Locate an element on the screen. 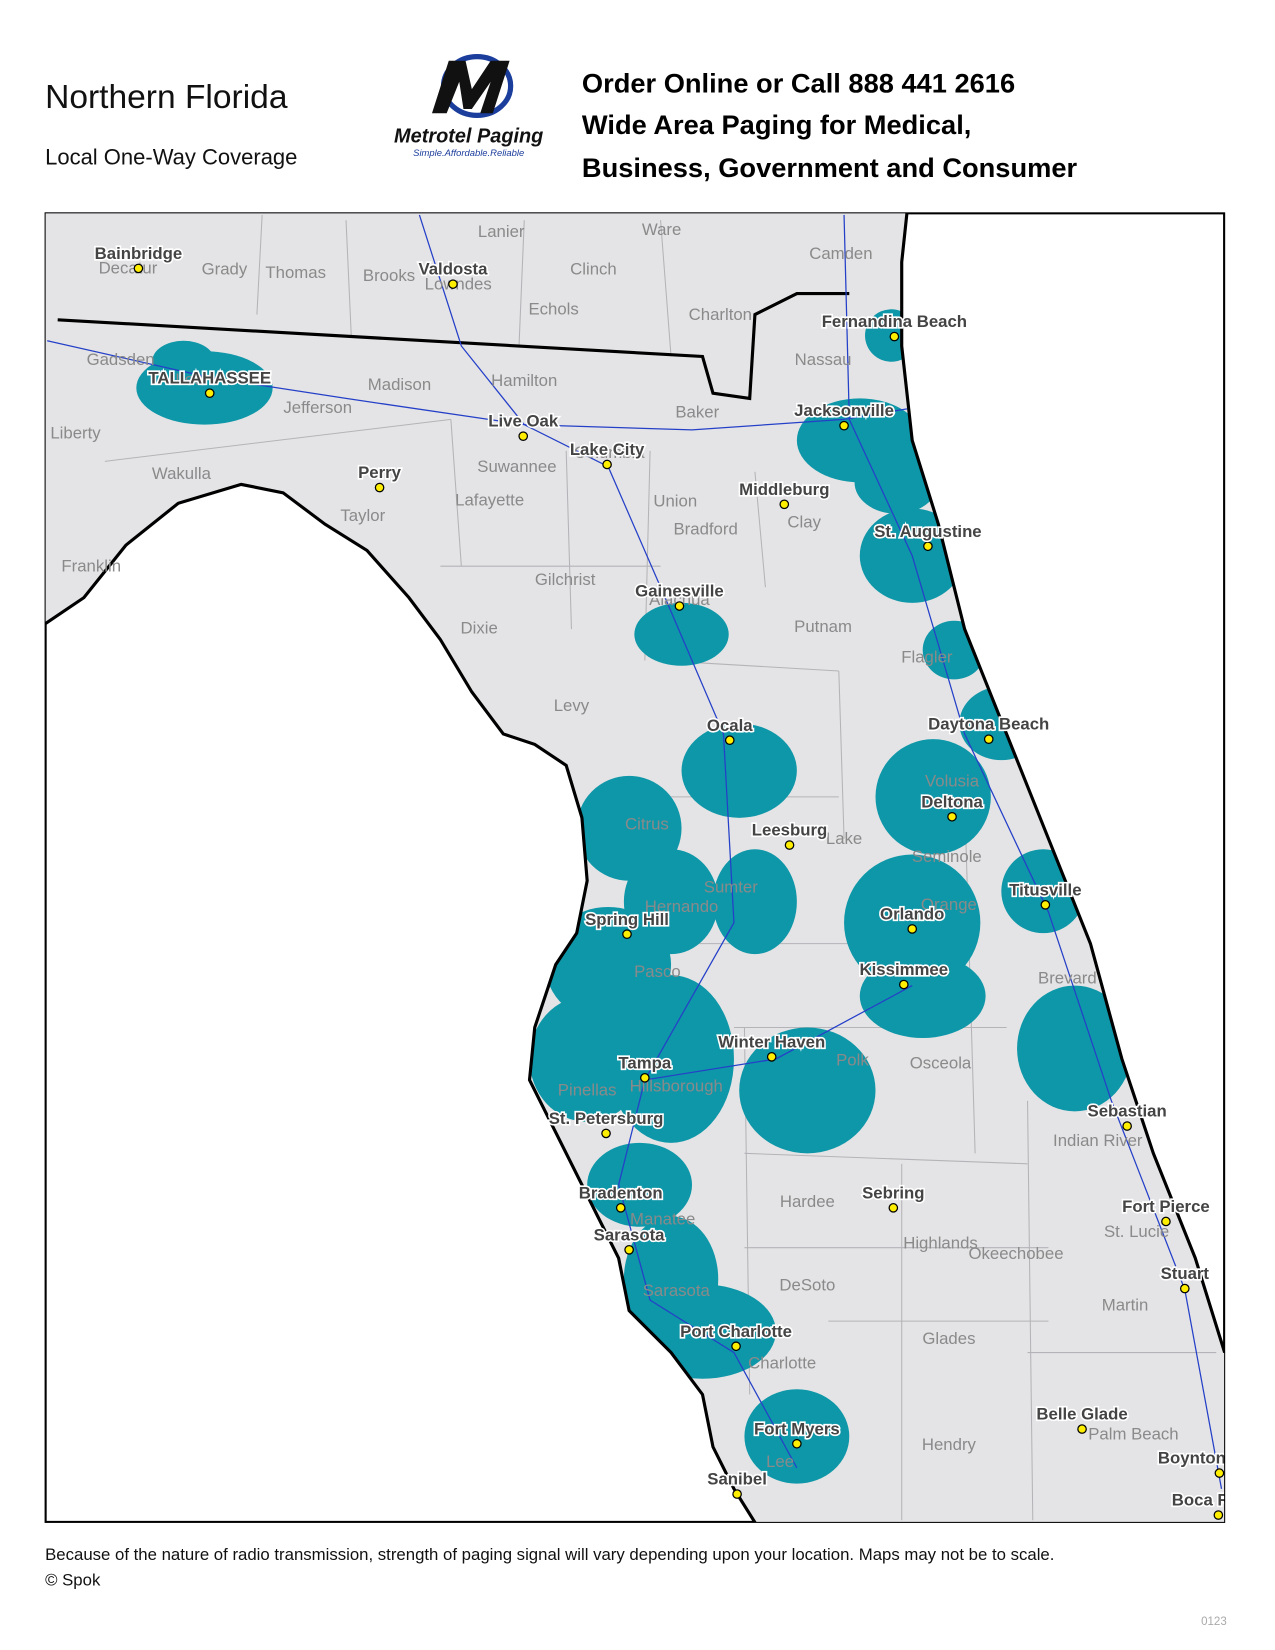 Image resolution: width=1275 pixels, height=1650 pixels. title: Northern Florida is located at coordinates (166, 97).